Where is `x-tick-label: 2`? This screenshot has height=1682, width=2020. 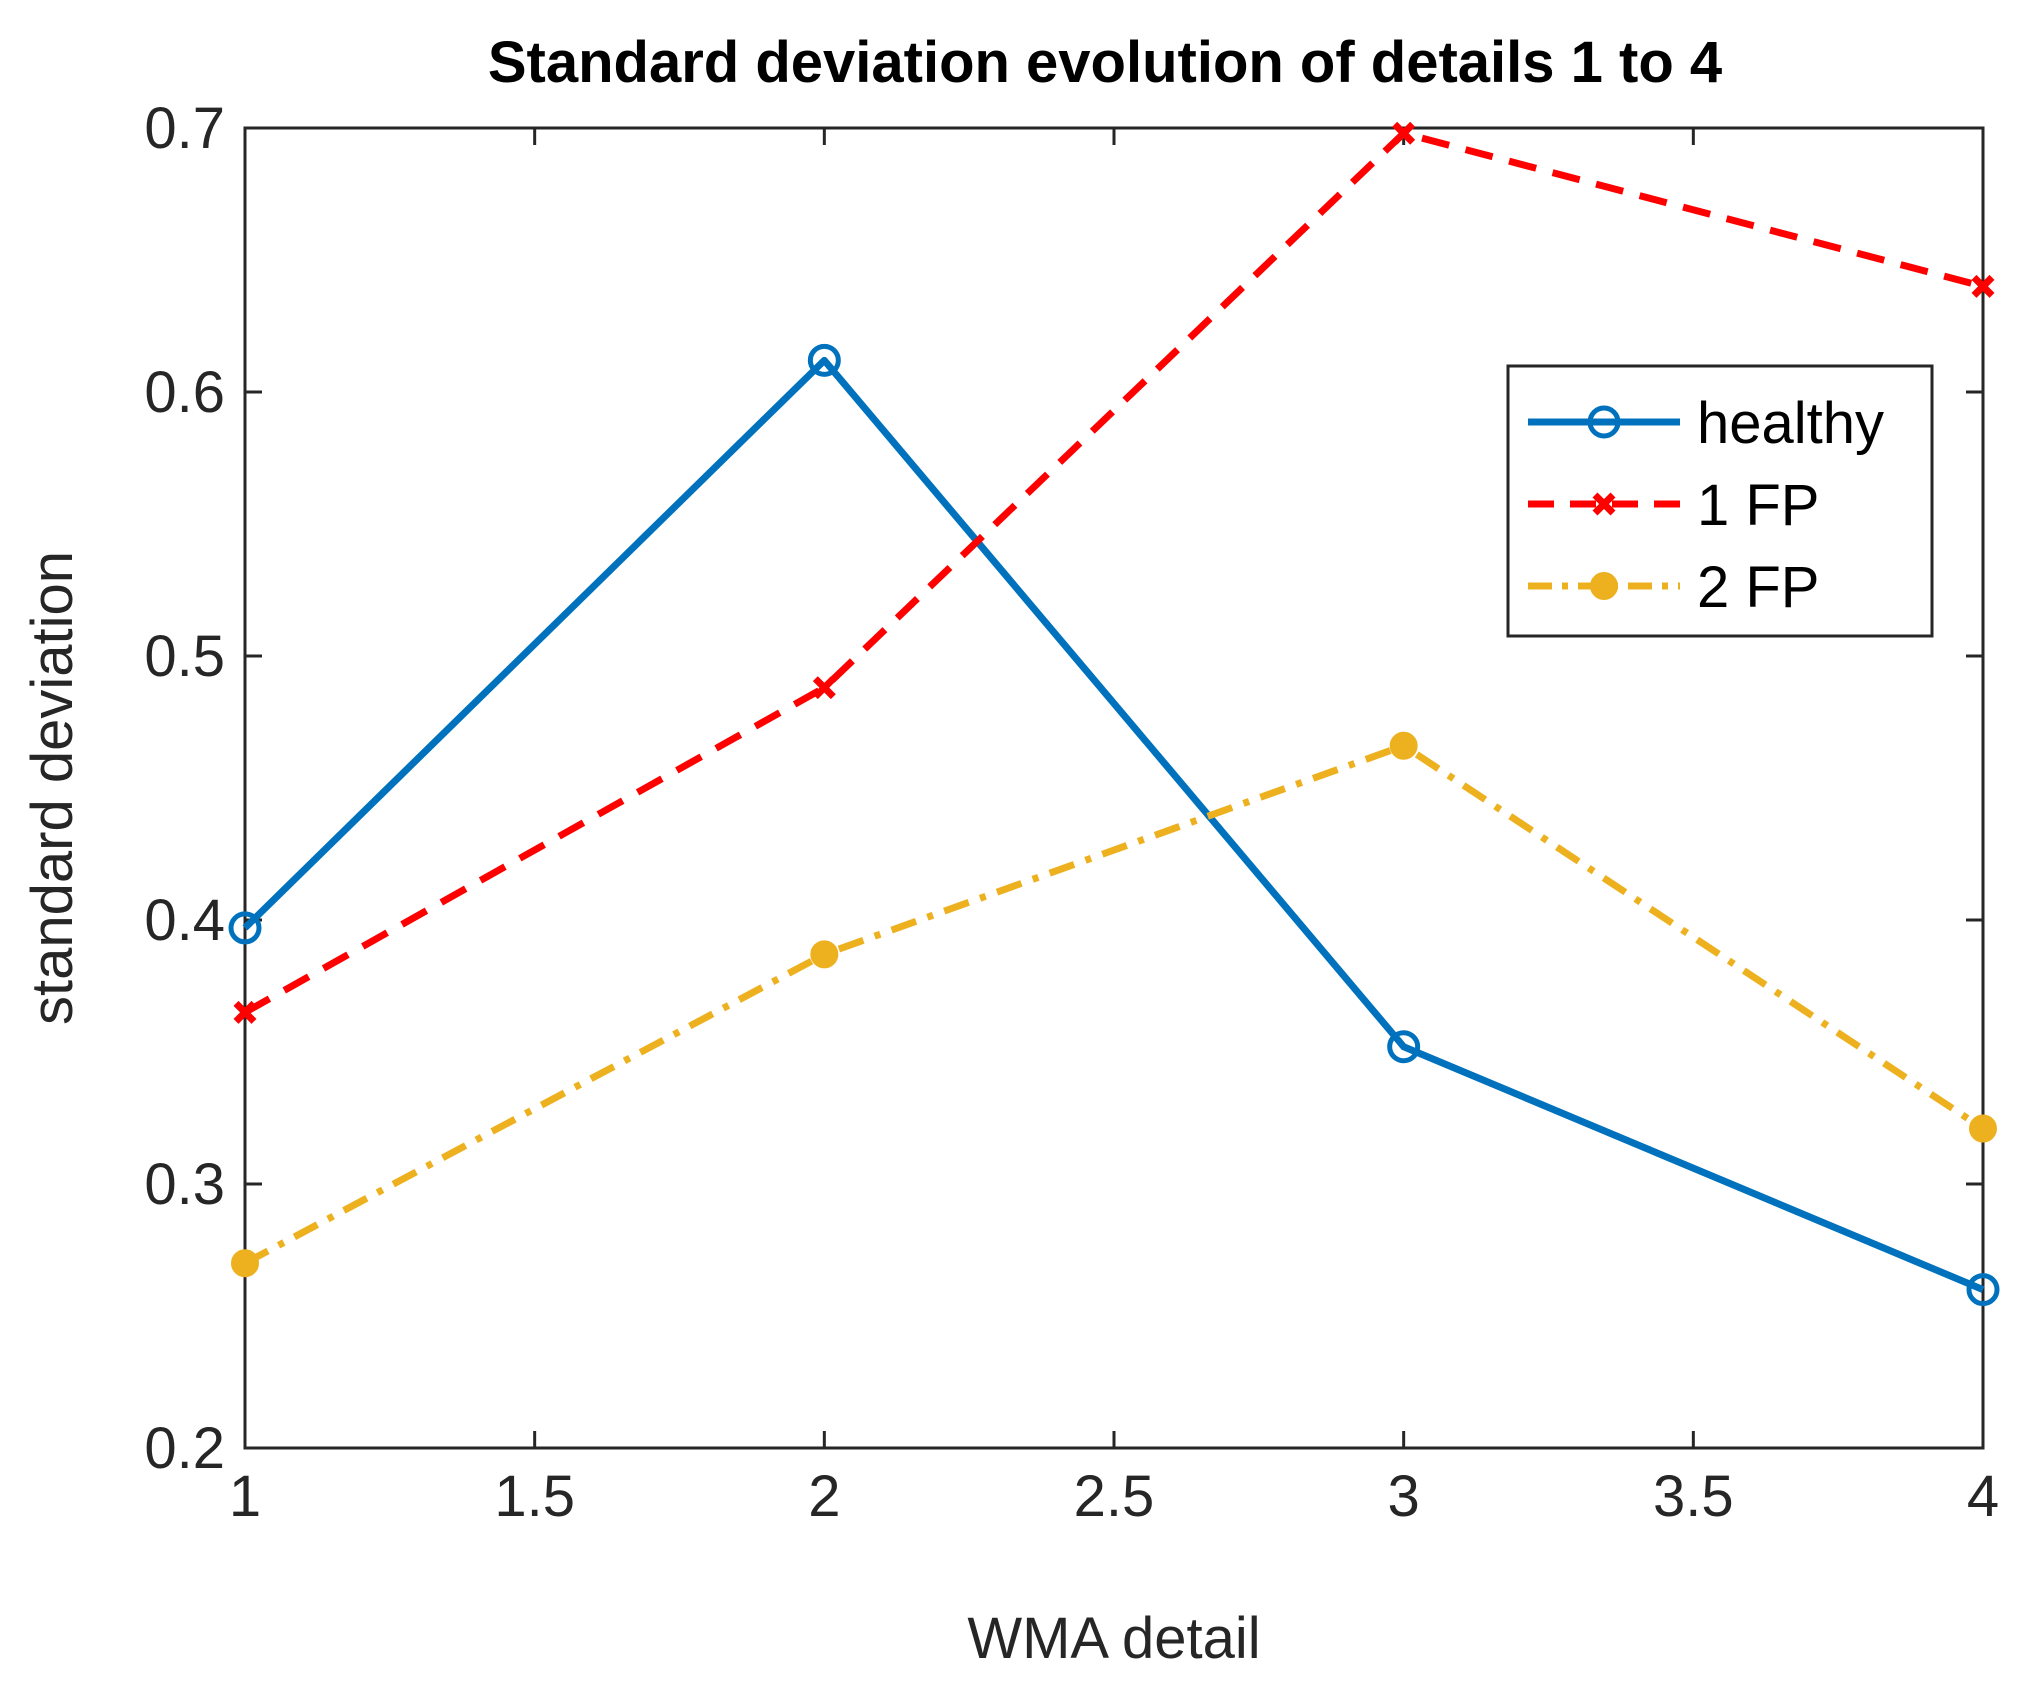
x-tick-label: 2 is located at coordinates (824, 1496).